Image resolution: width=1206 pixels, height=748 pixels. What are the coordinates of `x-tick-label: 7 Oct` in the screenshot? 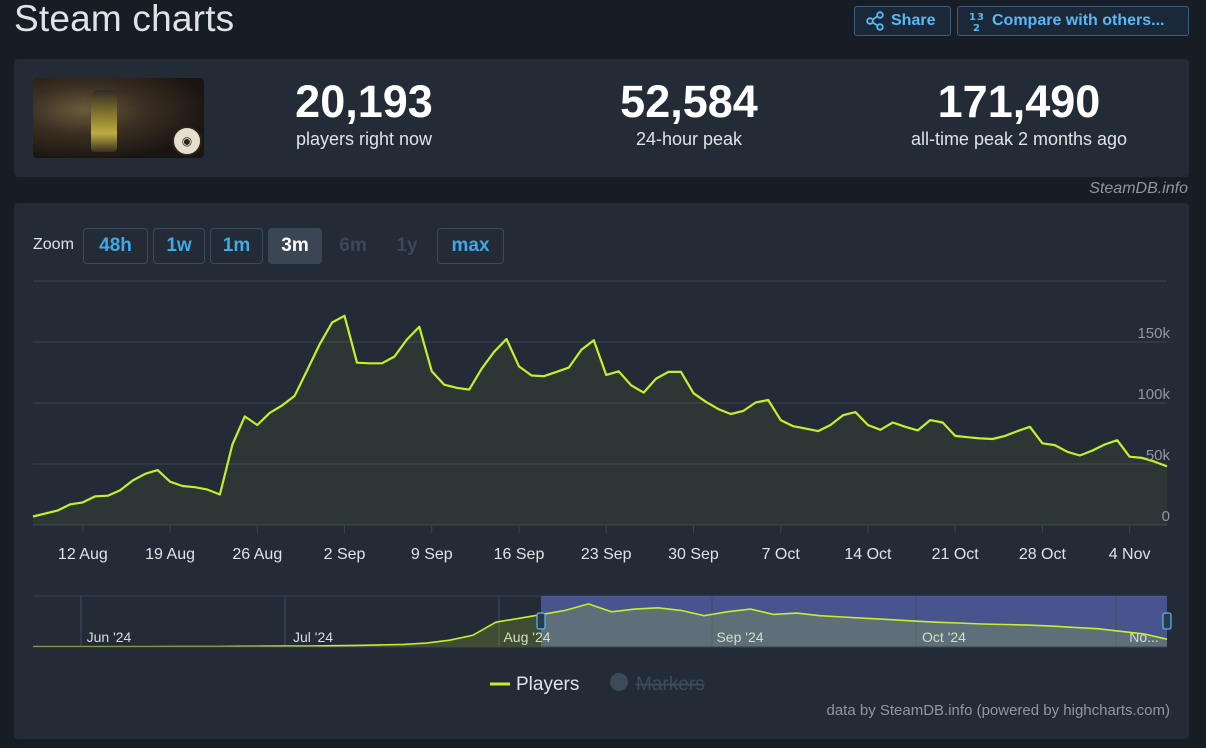 It's located at (781, 554).